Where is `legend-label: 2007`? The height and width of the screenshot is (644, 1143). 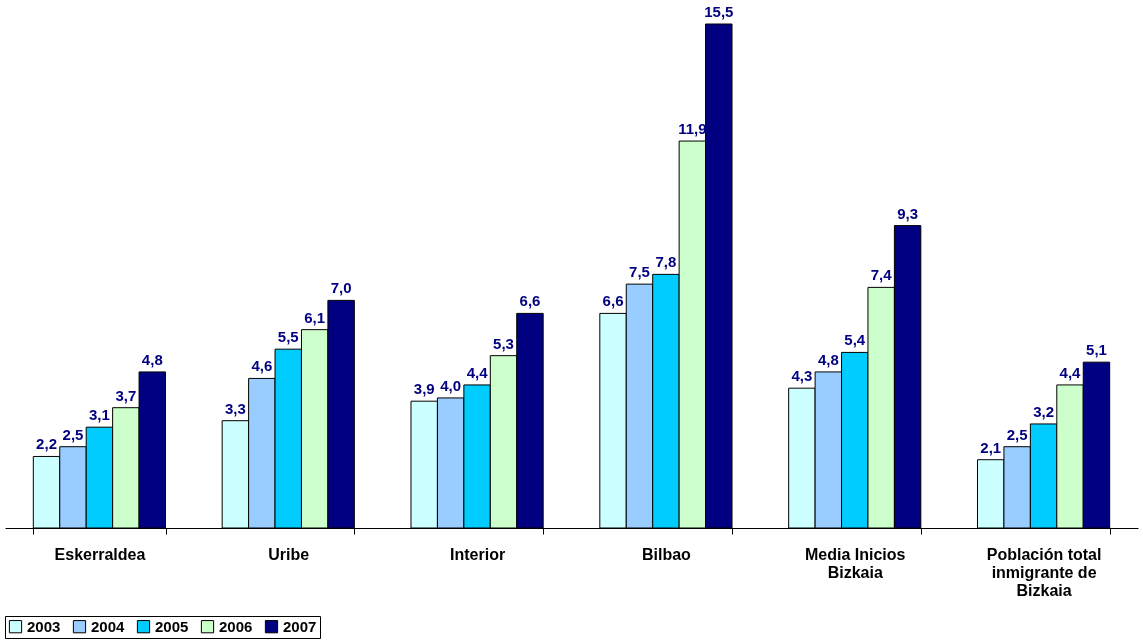 legend-label: 2007 is located at coordinates (300, 626).